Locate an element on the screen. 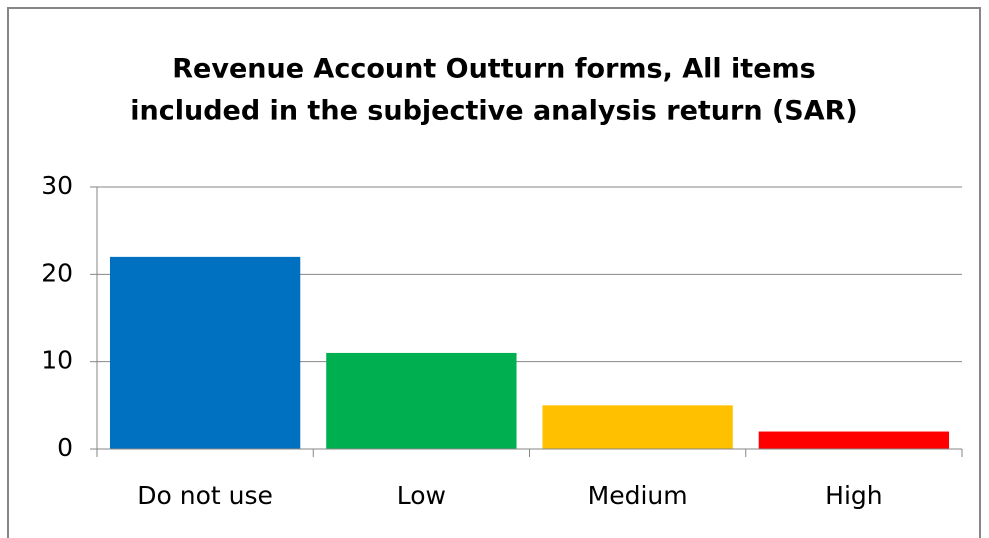 The height and width of the screenshot is (538, 989). chart-title: Revenue Account Outturn forms, All items is located at coordinates (493, 69).